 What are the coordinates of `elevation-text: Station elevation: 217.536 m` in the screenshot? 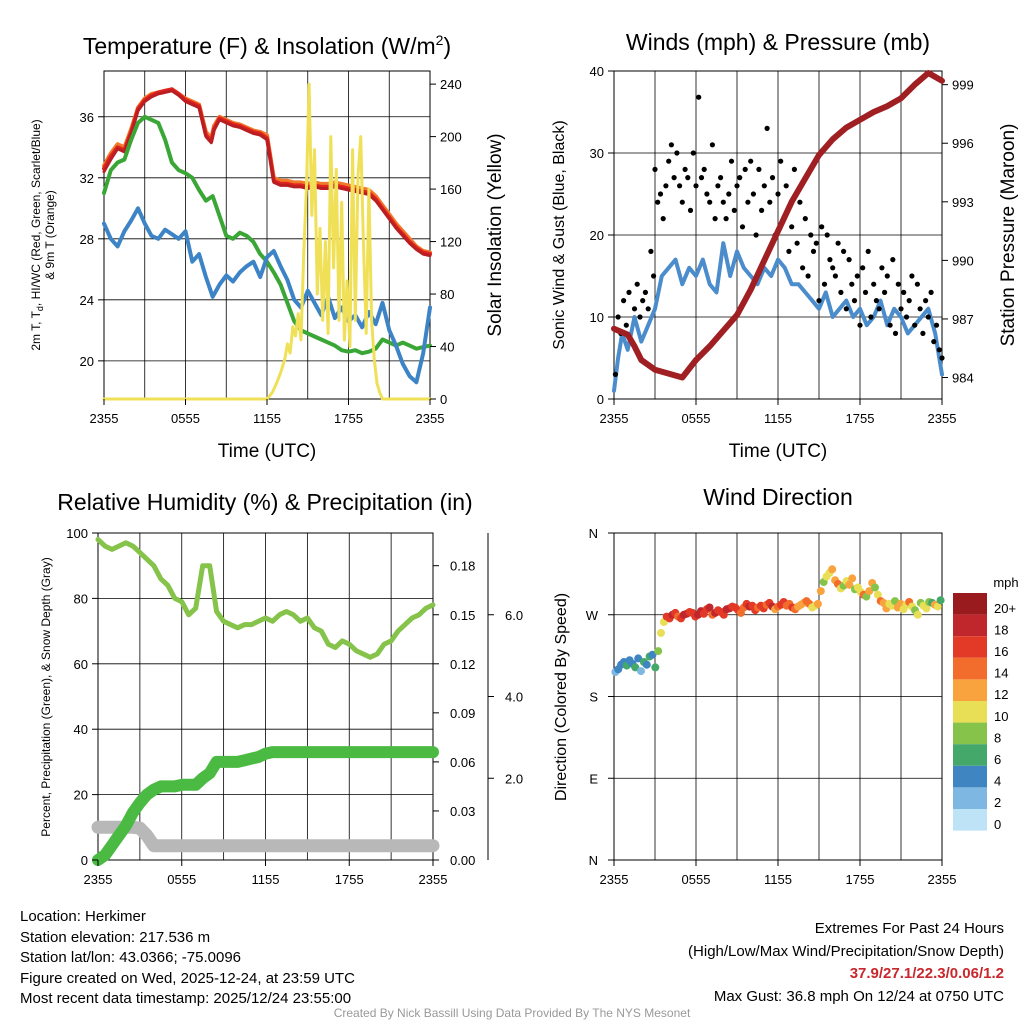 It's located at (115, 937).